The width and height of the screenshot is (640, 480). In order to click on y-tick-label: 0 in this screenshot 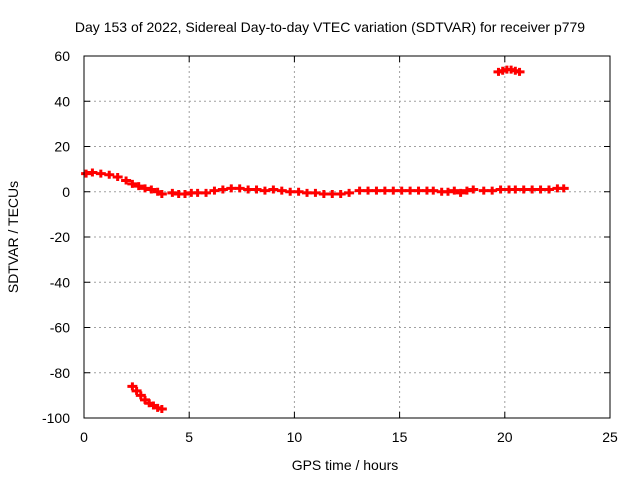, I will do `click(66, 192)`.